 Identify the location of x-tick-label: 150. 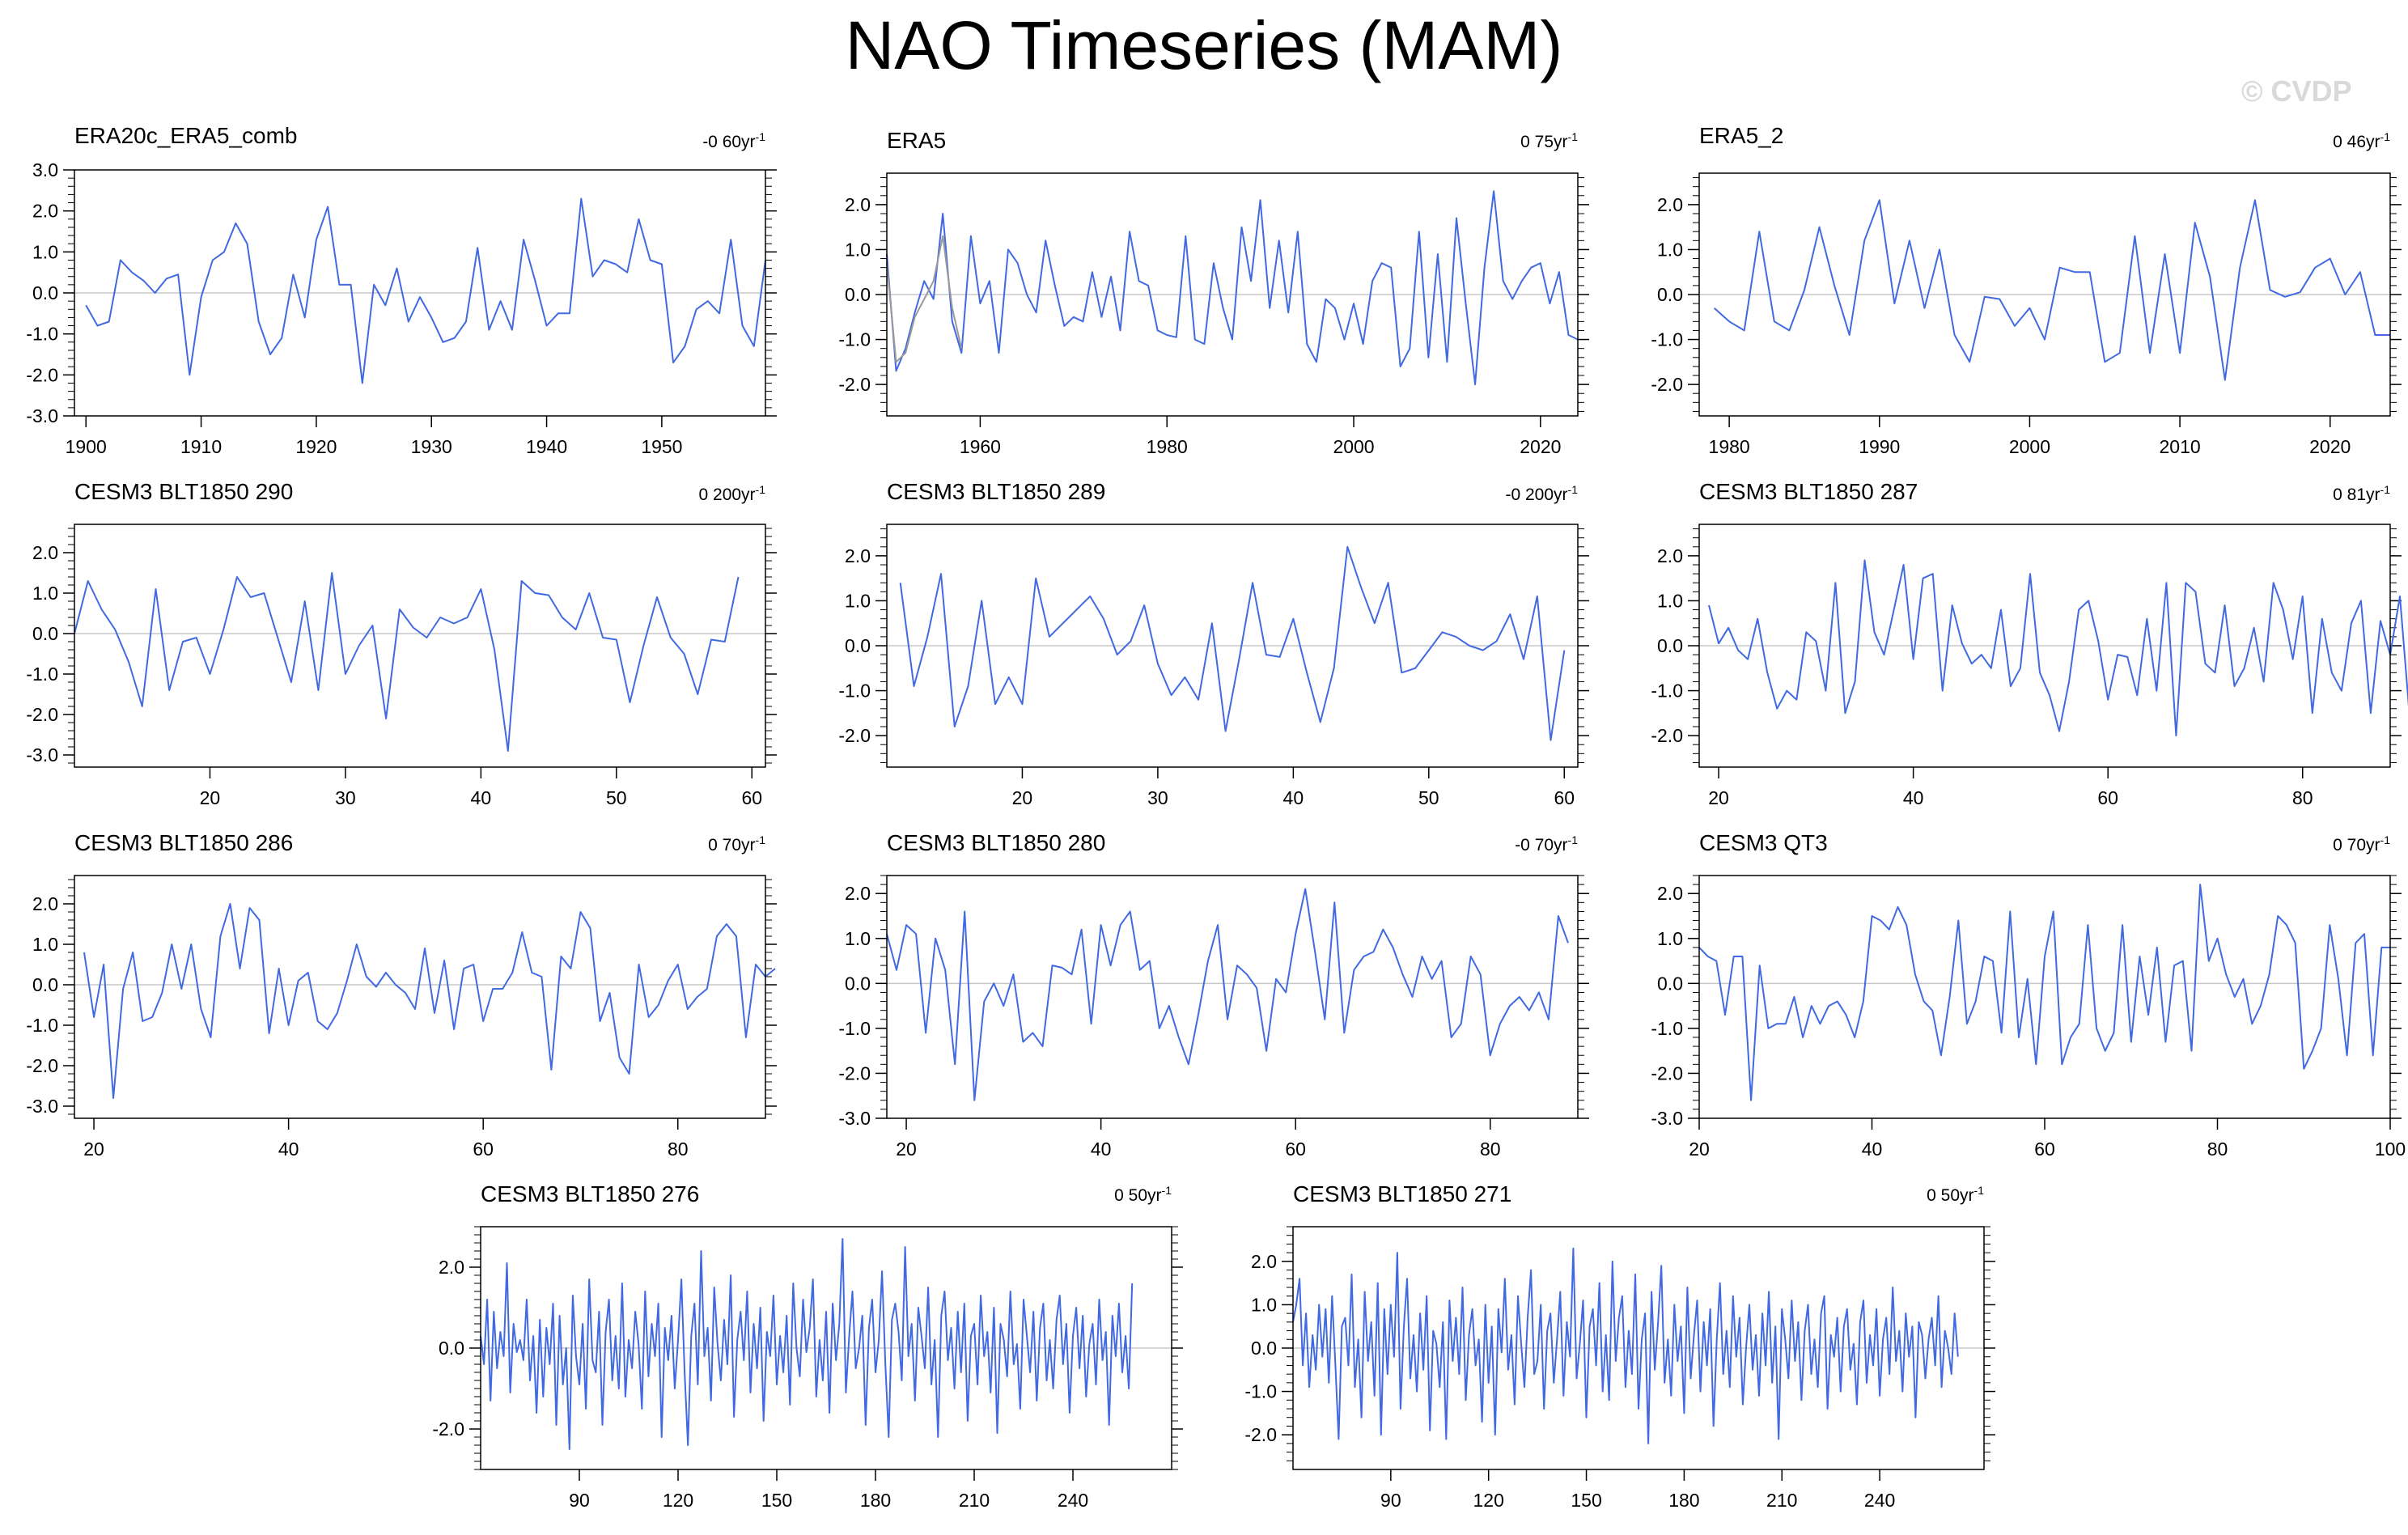
(1586, 1500).